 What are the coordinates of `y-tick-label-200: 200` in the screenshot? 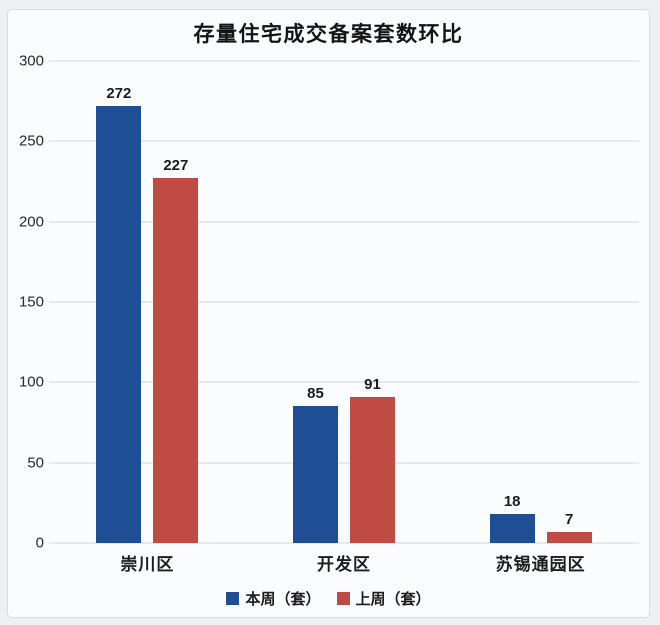 It's located at (31, 222).